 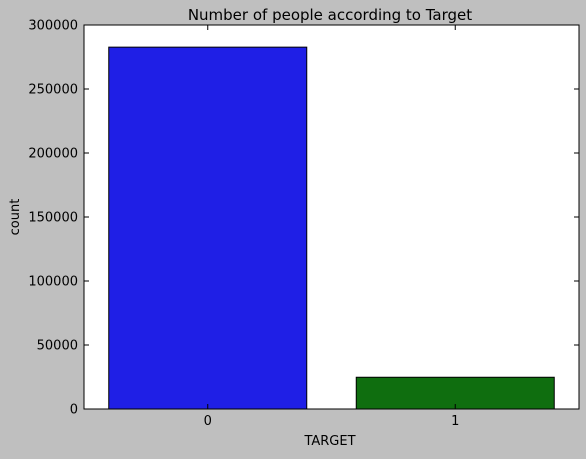 What do you see at coordinates (53, 154) in the screenshot?
I see `y-tick-label: 200000` at bounding box center [53, 154].